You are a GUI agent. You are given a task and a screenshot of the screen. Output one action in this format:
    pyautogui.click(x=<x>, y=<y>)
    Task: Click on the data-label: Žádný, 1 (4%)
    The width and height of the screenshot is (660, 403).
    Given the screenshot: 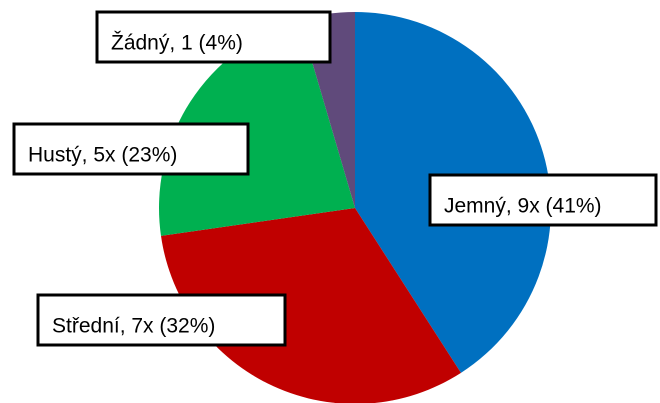 What is the action you would take?
    pyautogui.click(x=177, y=43)
    